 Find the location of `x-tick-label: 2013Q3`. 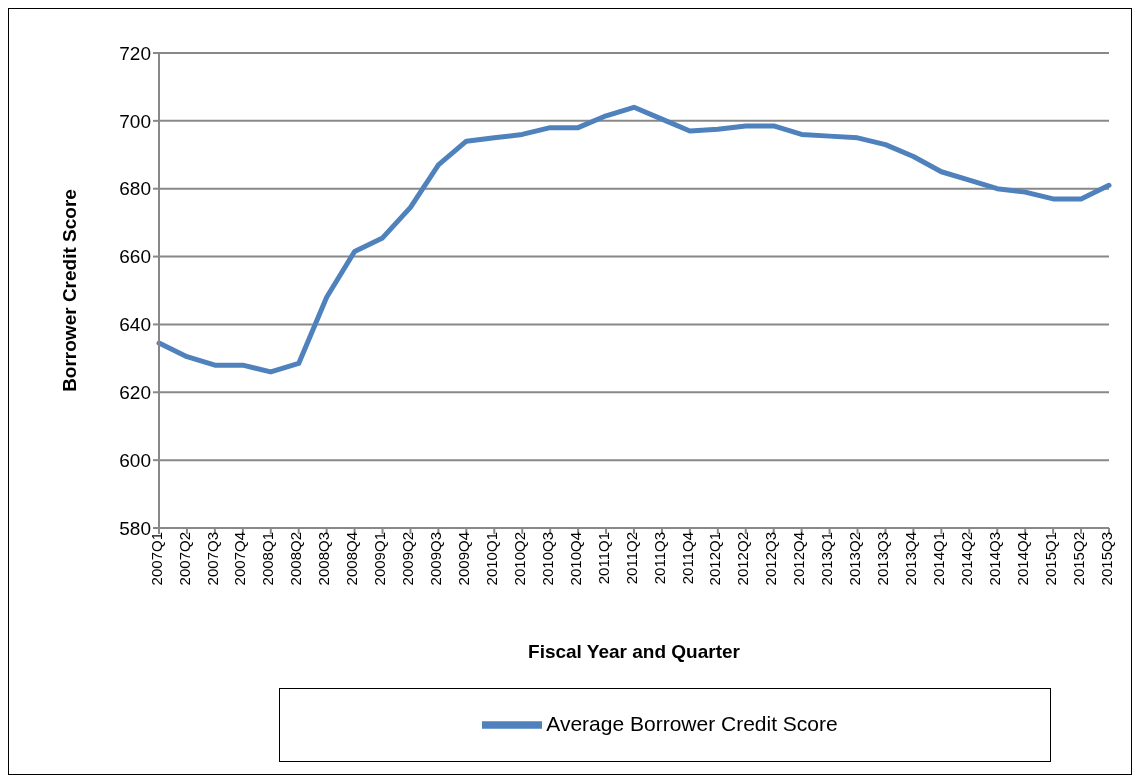

x-tick-label: 2013Q3 is located at coordinates (883, 559).